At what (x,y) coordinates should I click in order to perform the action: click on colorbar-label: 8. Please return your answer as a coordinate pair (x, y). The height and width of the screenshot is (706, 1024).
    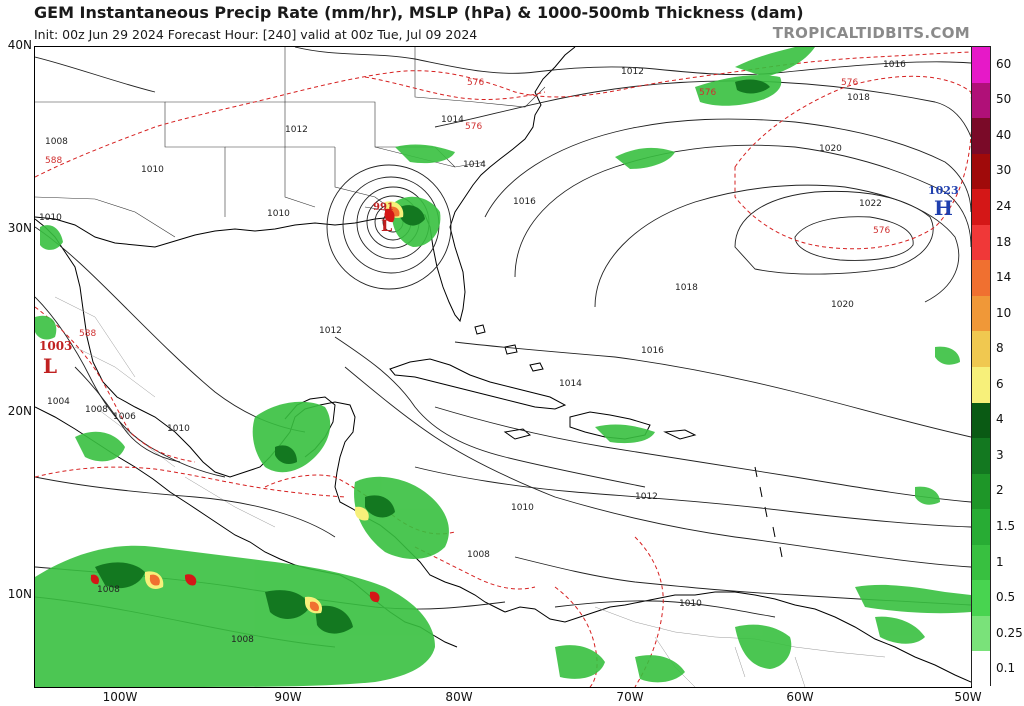
    Looking at the image, I should click on (1000, 348).